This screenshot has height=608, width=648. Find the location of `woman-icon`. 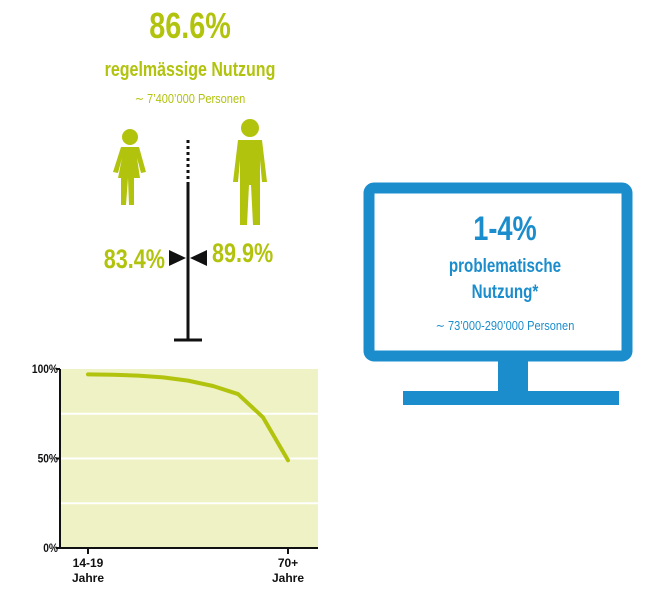

woman-icon is located at coordinates (129, 167).